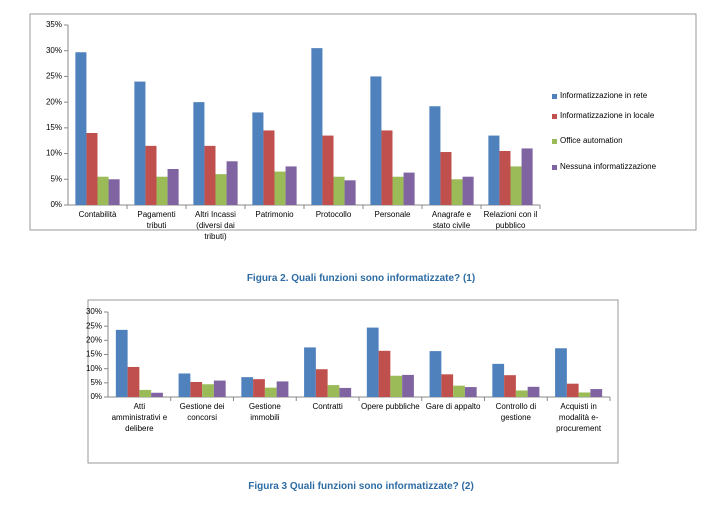  Describe the element at coordinates (392, 214) in the screenshot. I see `x-tick-label: Personale` at that location.